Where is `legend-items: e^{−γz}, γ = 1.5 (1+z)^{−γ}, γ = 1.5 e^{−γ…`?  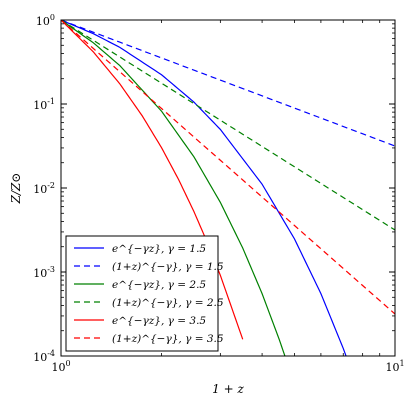
legend-items: e^{−γz}, γ = 1.5 (1+z)^{−γ}, γ = 1.5 e^{−γ… is located at coordinates (149, 294).